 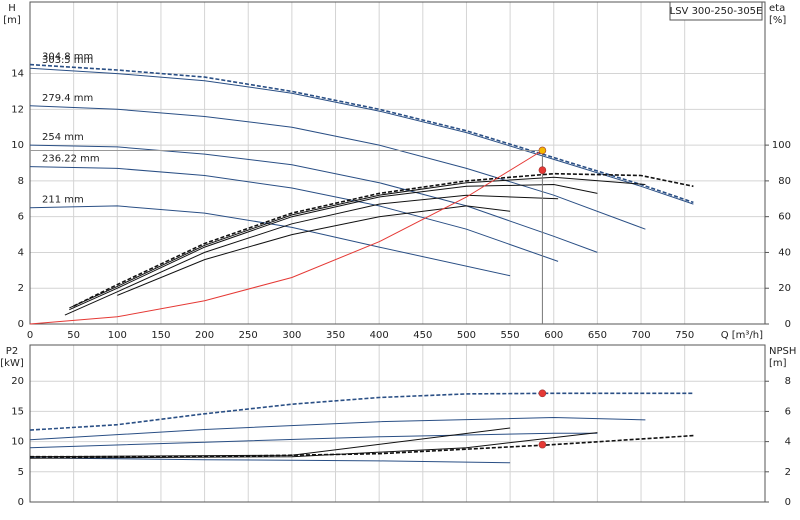 What do you see at coordinates (21, 252) in the screenshot?
I see `y-tick-label: 4` at bounding box center [21, 252].